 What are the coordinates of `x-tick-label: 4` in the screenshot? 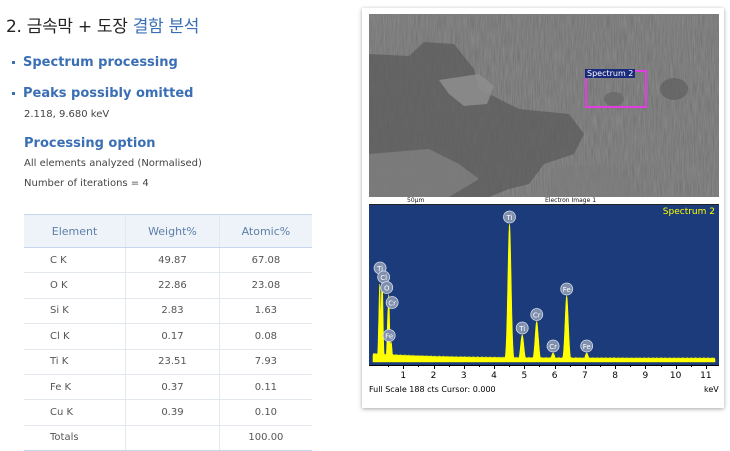 It's located at (494, 376).